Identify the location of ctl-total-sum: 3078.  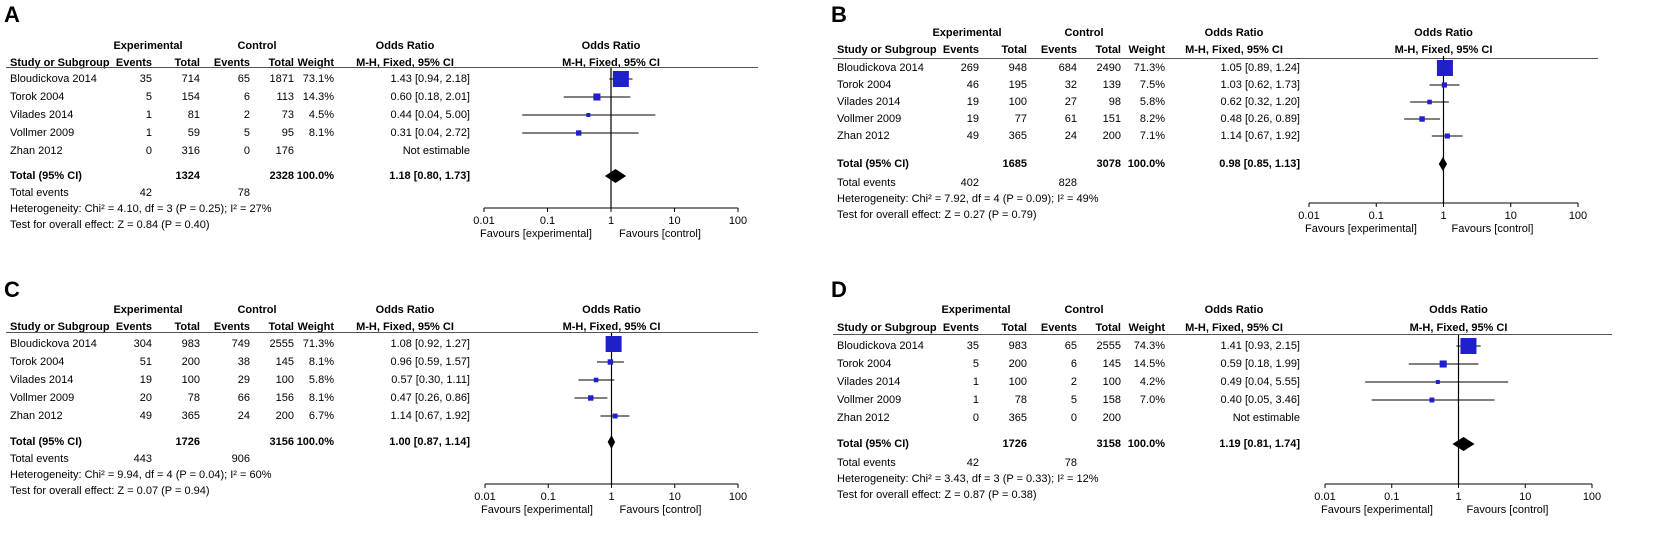
(1108, 164).